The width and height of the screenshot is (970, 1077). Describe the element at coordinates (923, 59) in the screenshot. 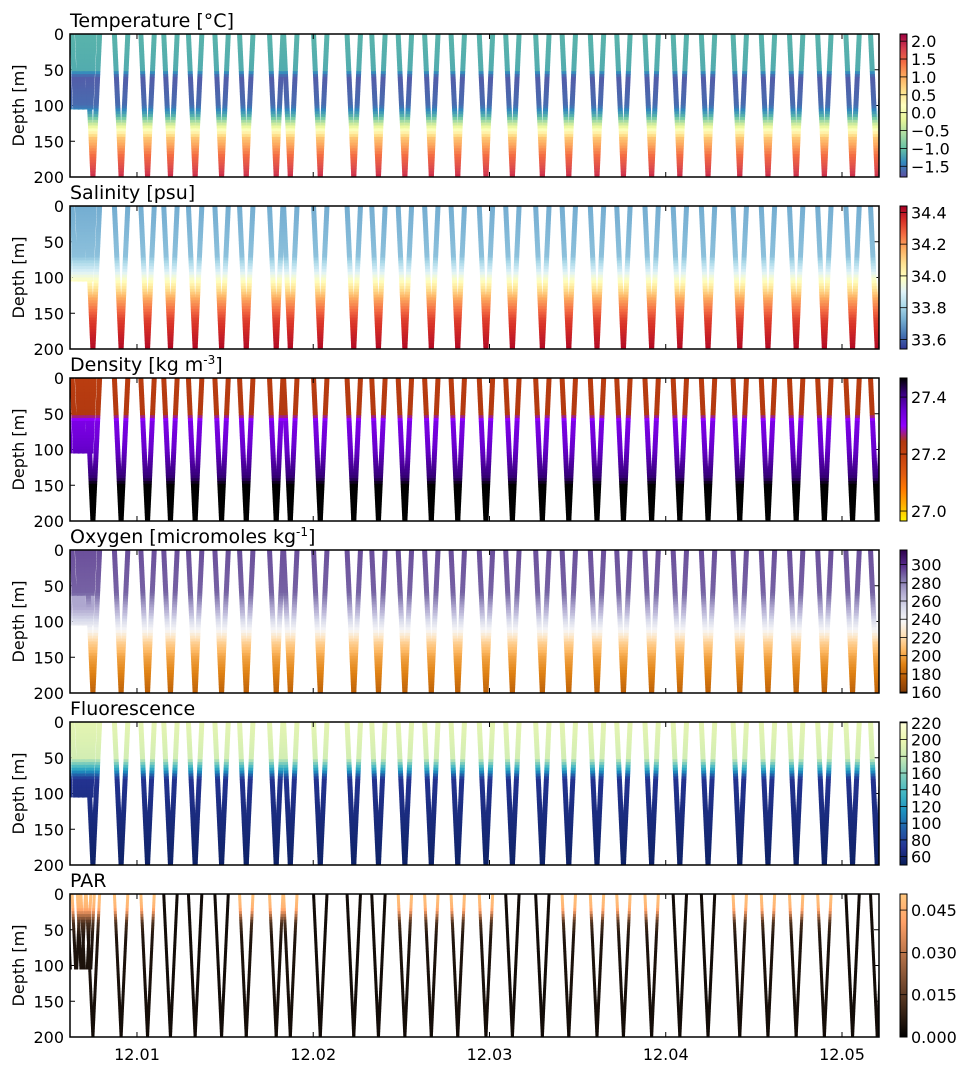

I see `colorbar-tick-label: 1.5` at that location.